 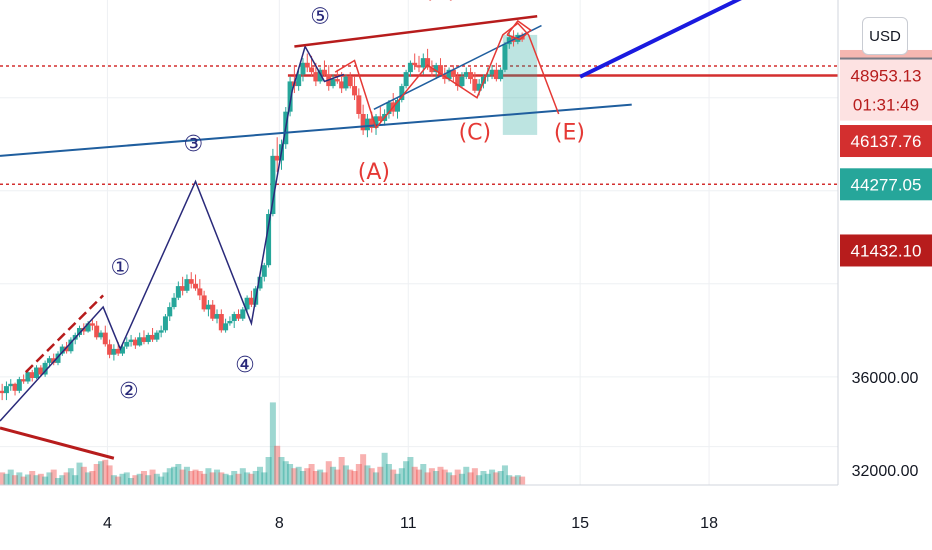 What do you see at coordinates (885, 378) in the screenshot?
I see `y-tick-label: 36000.00` at bounding box center [885, 378].